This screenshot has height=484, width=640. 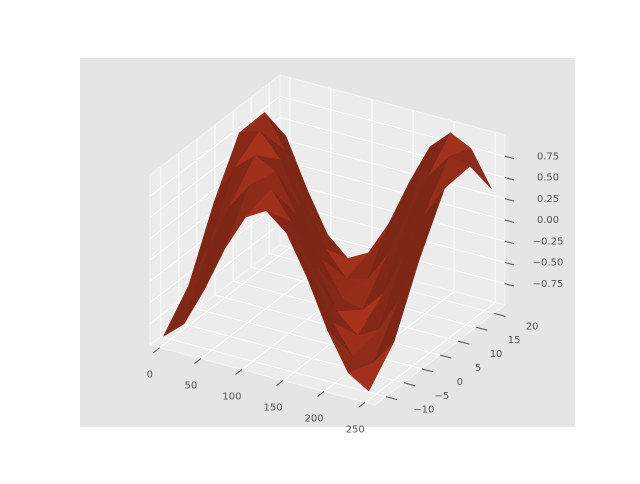 What do you see at coordinates (150, 375) in the screenshot?
I see `x-tick-label: 0` at bounding box center [150, 375].